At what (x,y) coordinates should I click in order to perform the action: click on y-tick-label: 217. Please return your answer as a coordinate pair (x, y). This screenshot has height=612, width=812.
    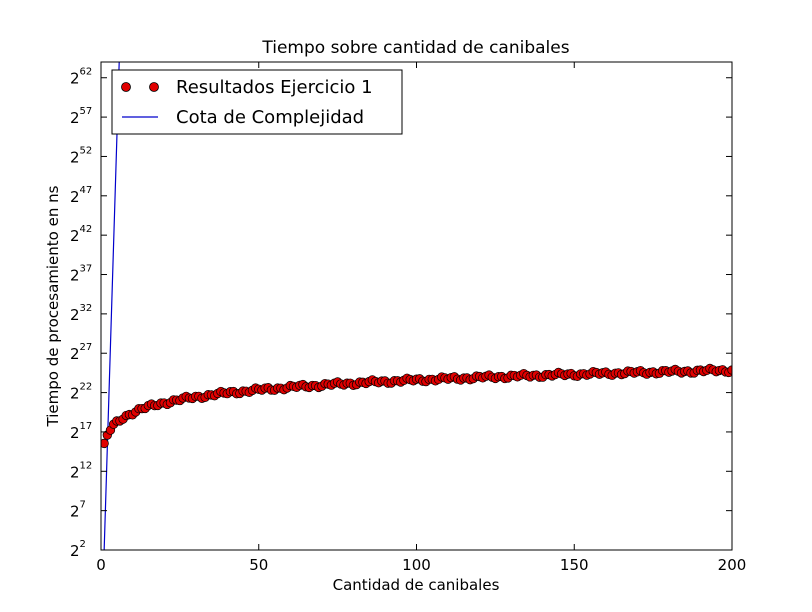
    Looking at the image, I should click on (81, 431).